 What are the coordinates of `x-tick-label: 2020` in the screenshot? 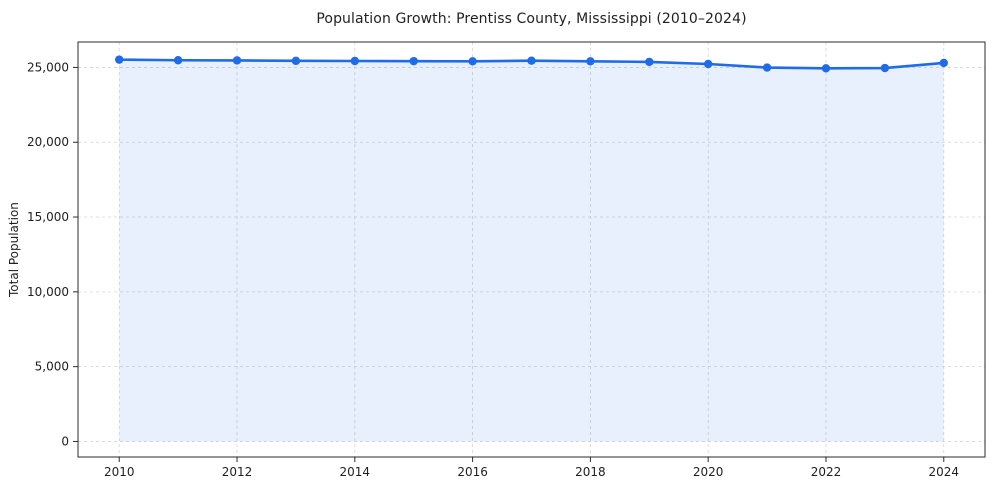 It's located at (708, 472).